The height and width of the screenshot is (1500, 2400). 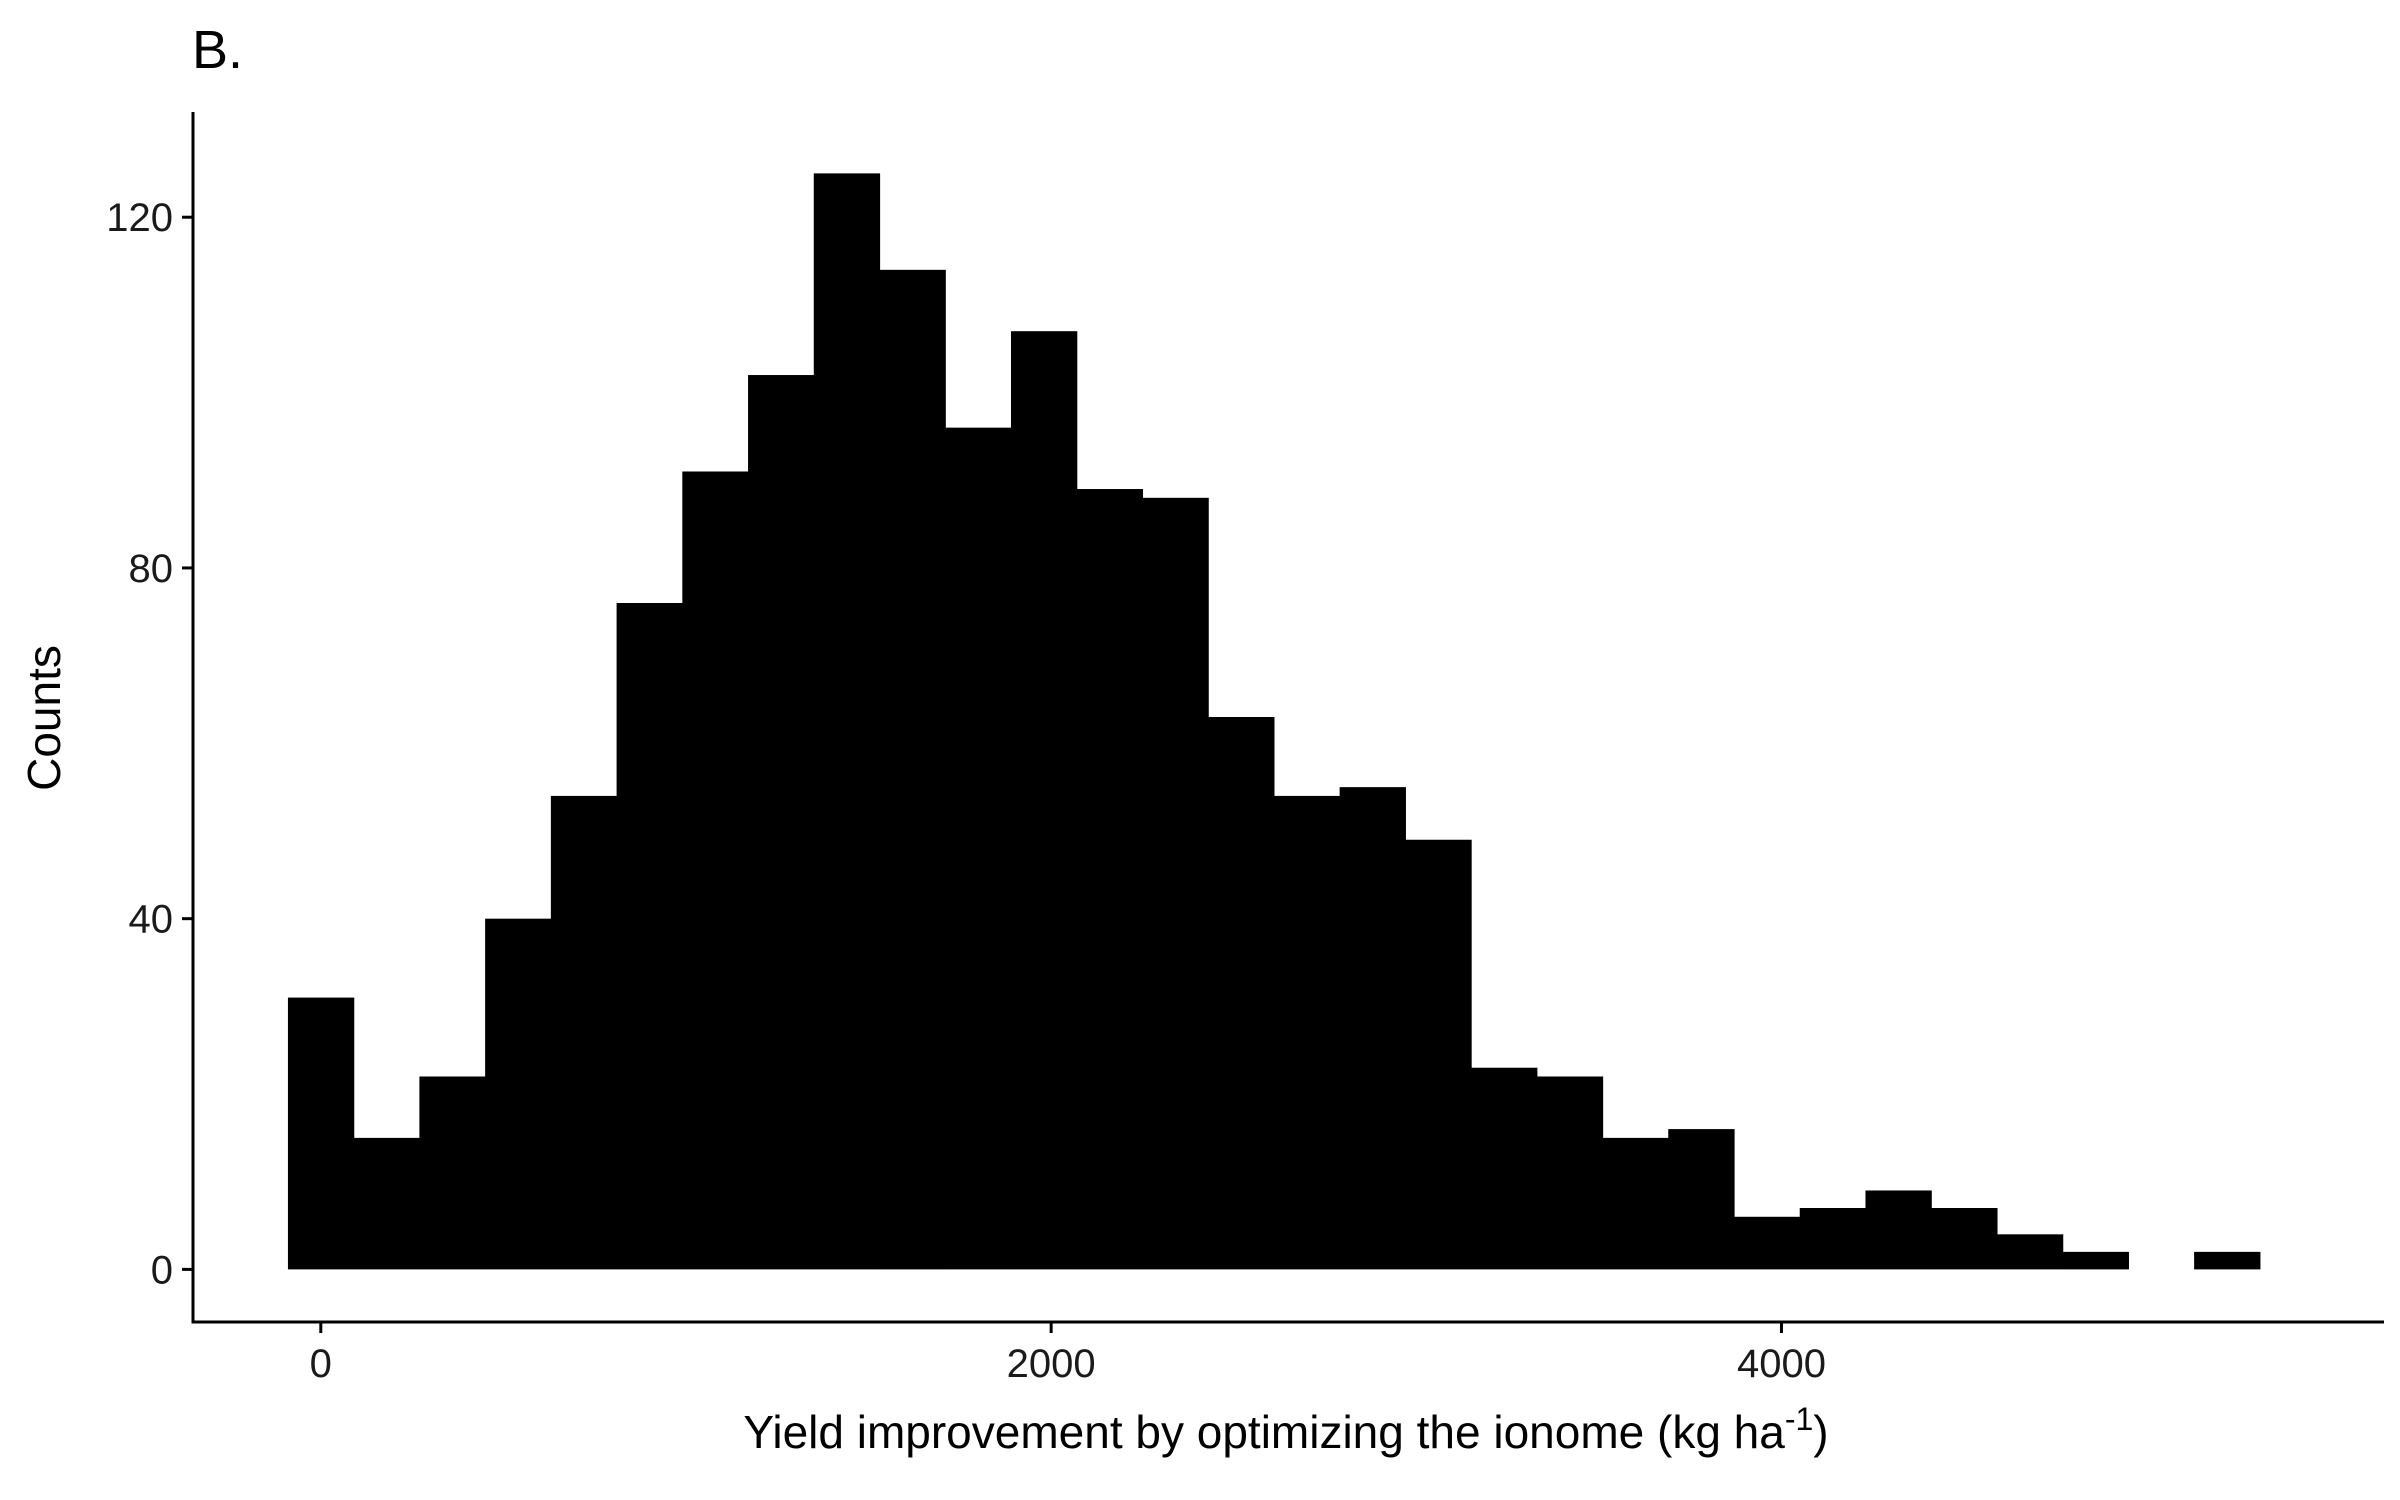 What do you see at coordinates (162, 1270) in the screenshot?
I see `y-tick-label: 0` at bounding box center [162, 1270].